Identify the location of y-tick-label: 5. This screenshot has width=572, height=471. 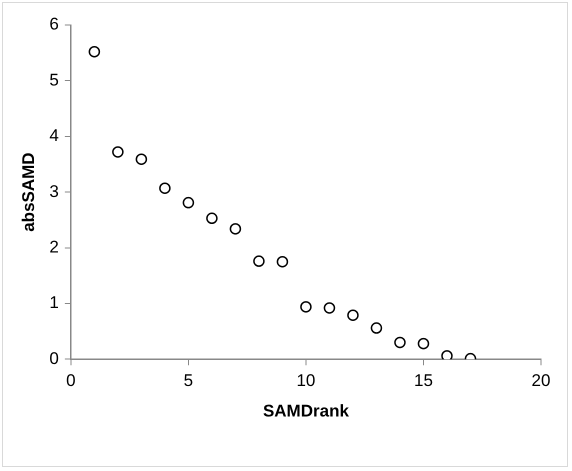
(54, 80).